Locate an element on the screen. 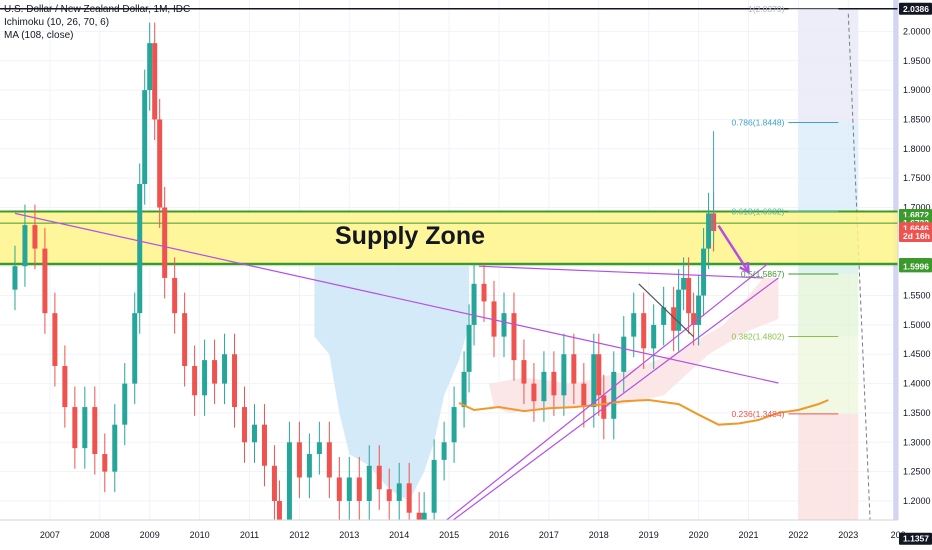  x-tick-label: 2007 is located at coordinates (50, 535).